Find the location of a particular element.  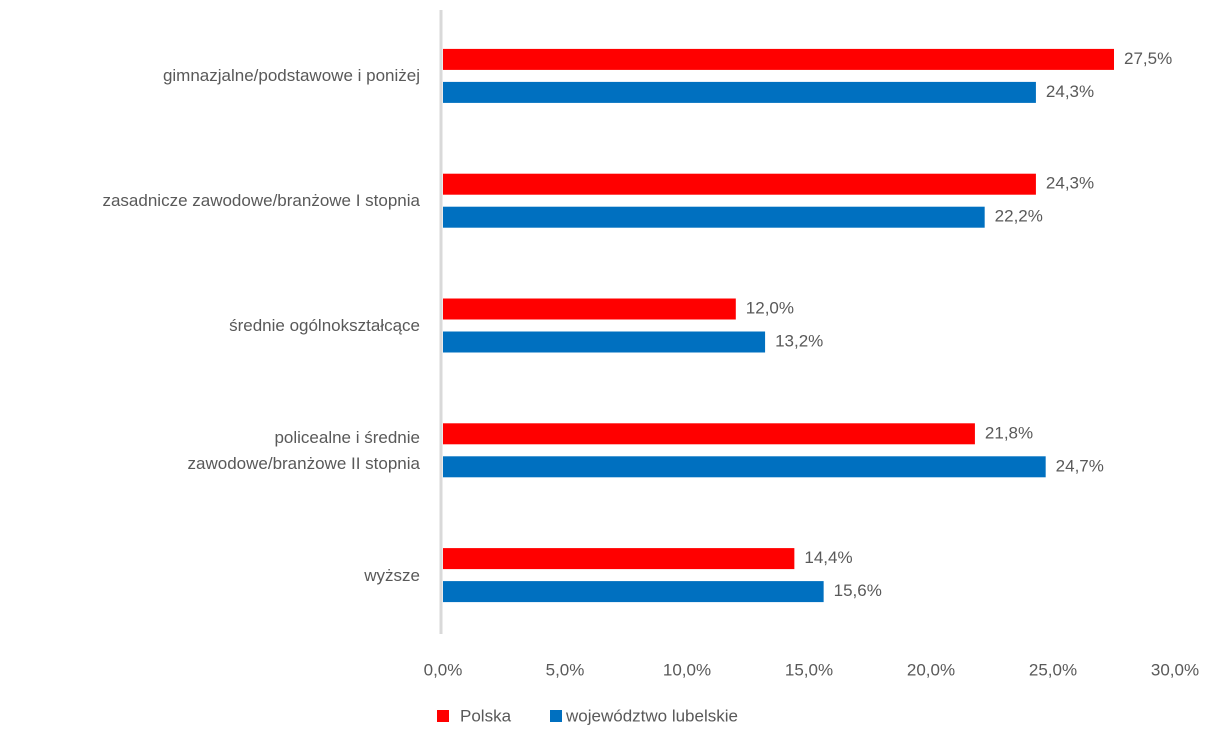

data-label: 21,8% is located at coordinates (1009, 432).